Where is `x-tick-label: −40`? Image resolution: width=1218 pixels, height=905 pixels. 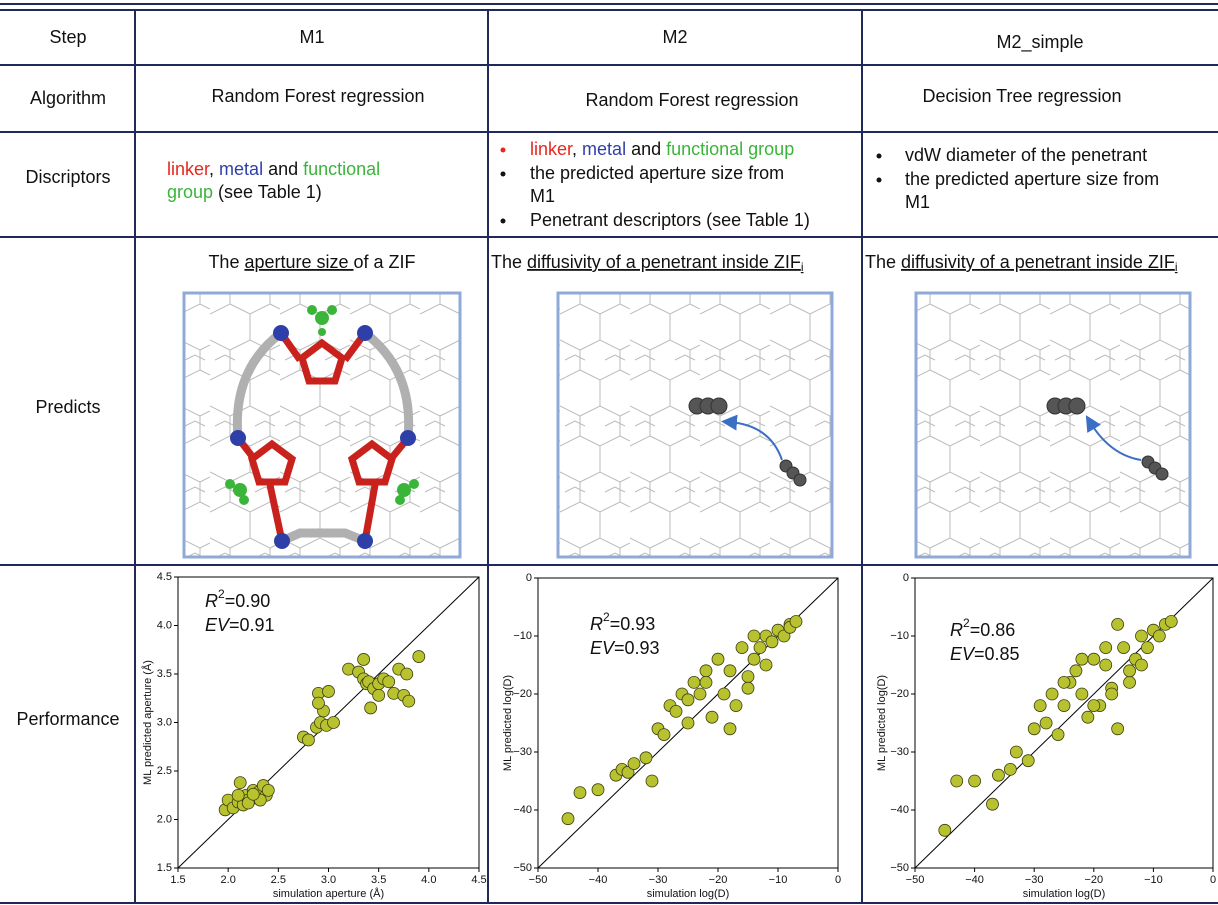
x-tick-label: −40 is located at coordinates (974, 880).